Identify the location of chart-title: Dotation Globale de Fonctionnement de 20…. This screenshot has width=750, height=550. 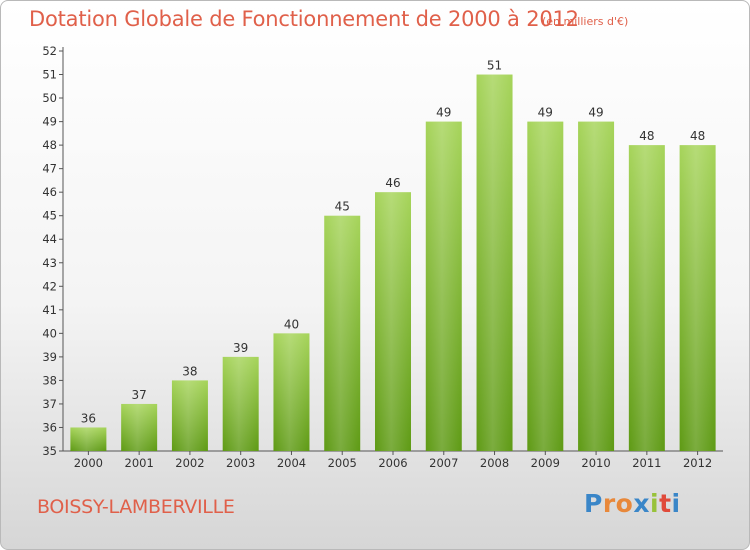
(304, 19).